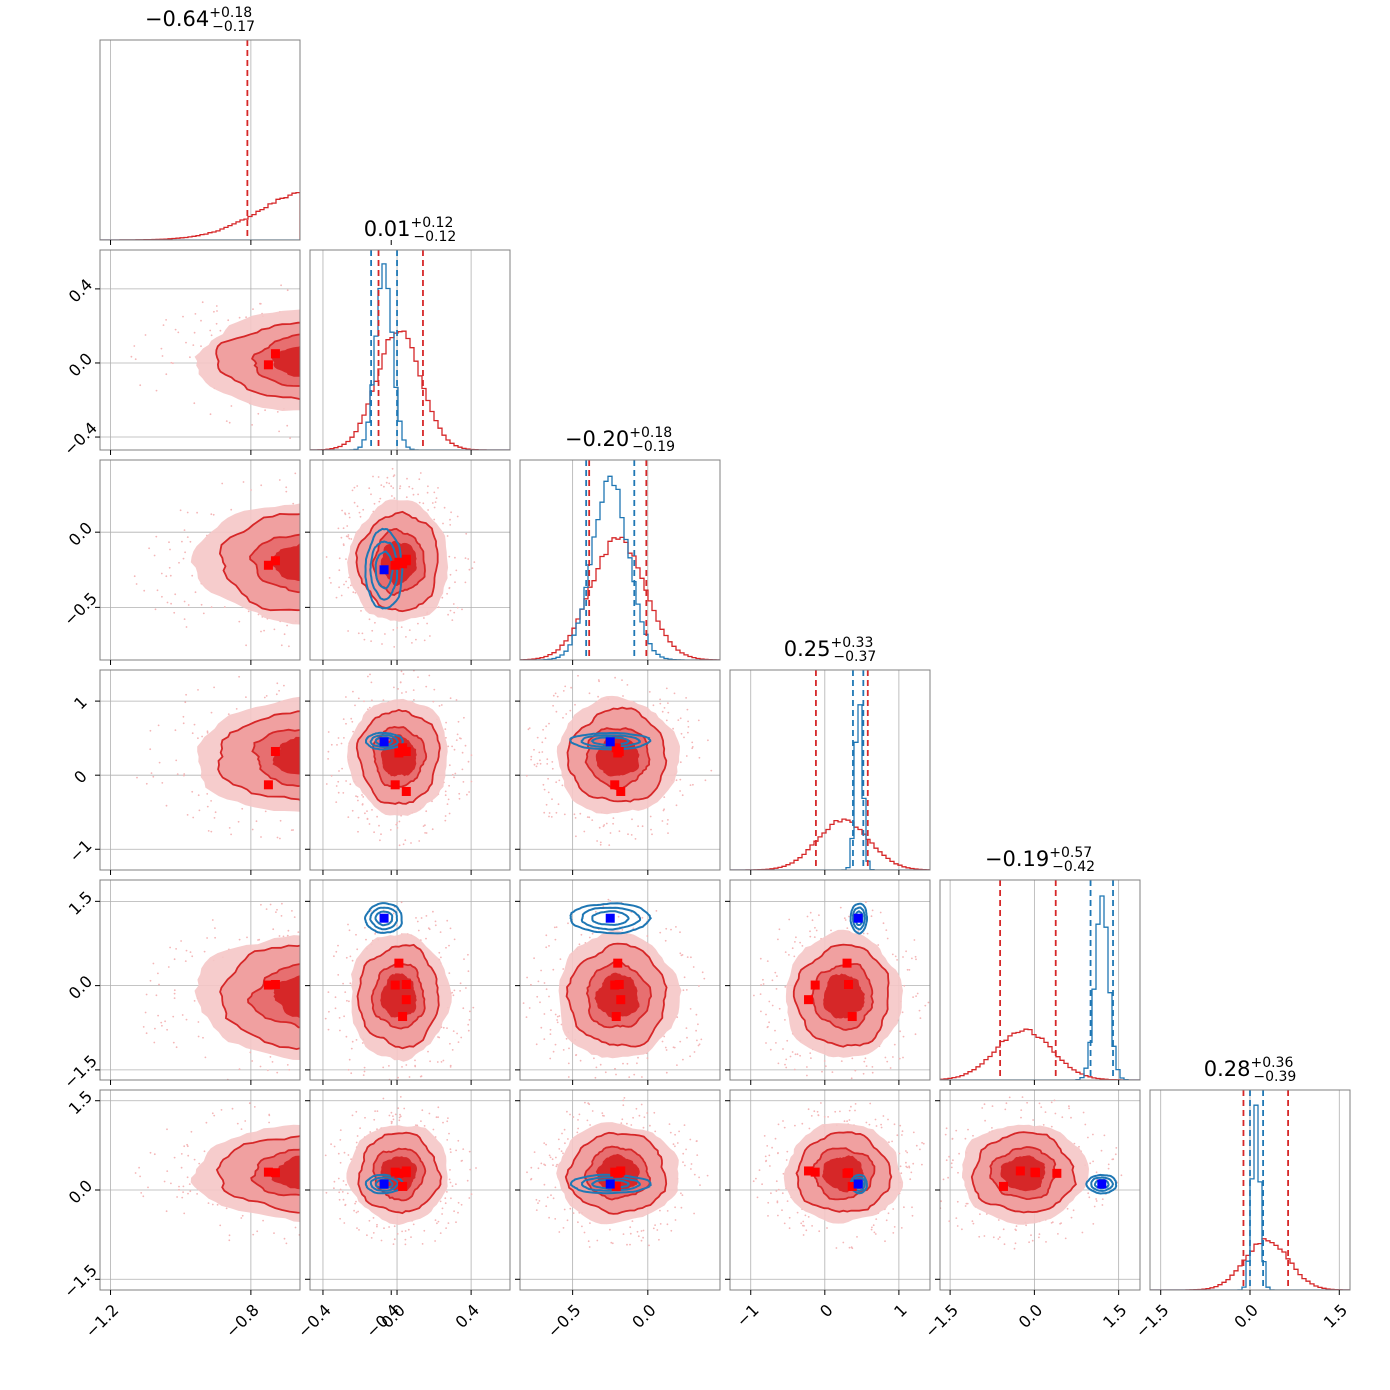 The height and width of the screenshot is (1390, 1390). What do you see at coordinates (1227, 1069) in the screenshot?
I see `title-value: 0.28` at bounding box center [1227, 1069].